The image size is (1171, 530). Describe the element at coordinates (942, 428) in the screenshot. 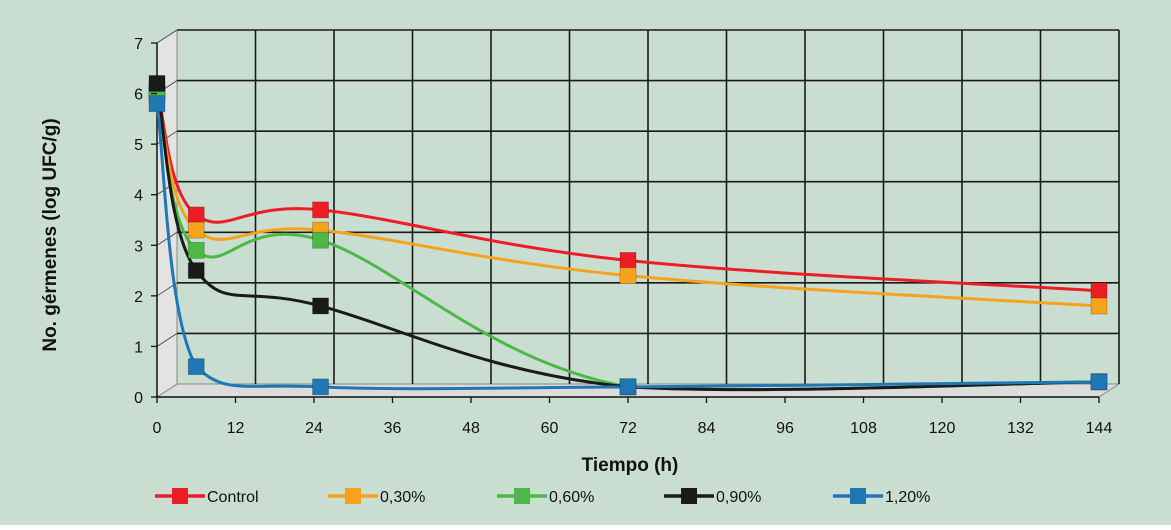

I see `x-tick-label: 120` at that location.